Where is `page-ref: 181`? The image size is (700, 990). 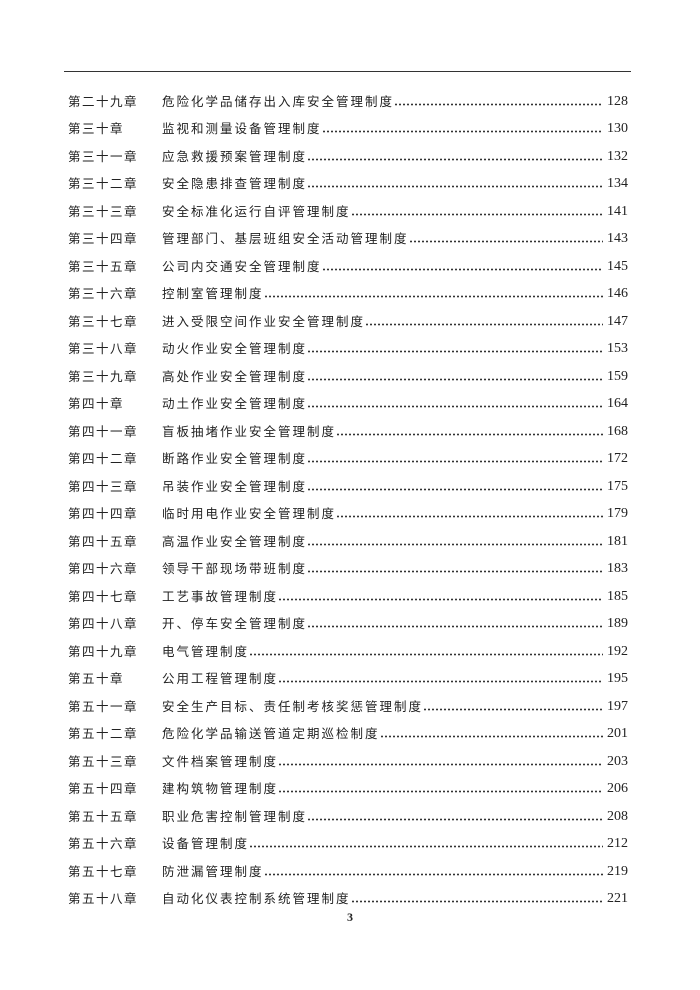 page-ref: 181 is located at coordinates (617, 541).